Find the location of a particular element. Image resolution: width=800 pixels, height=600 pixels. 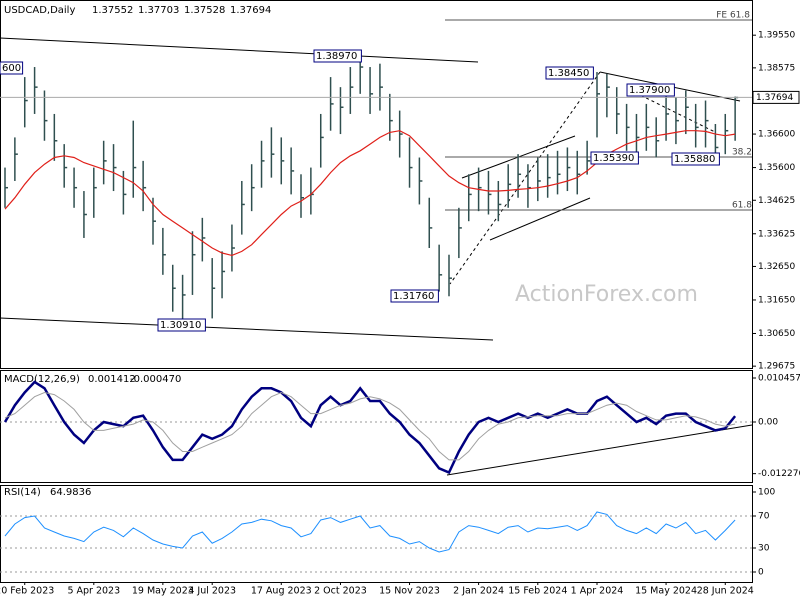

y-tick-label: 1.32650 is located at coordinates (776, 267).